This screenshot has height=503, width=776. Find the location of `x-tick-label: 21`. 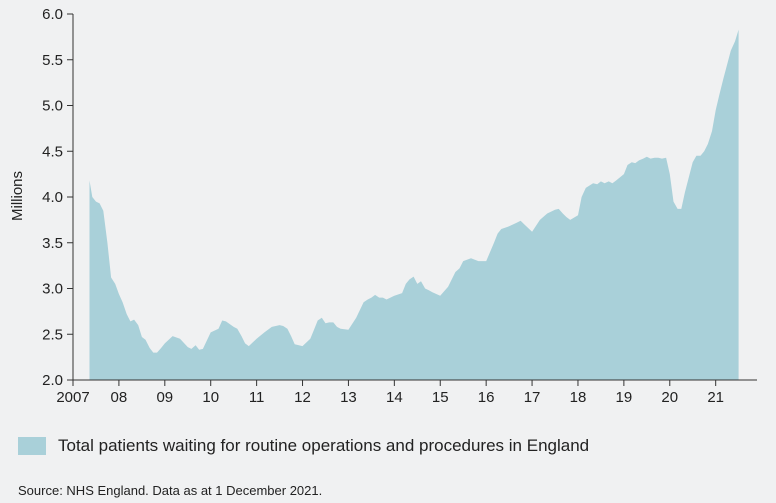

x-tick-label: 21 is located at coordinates (715, 397).